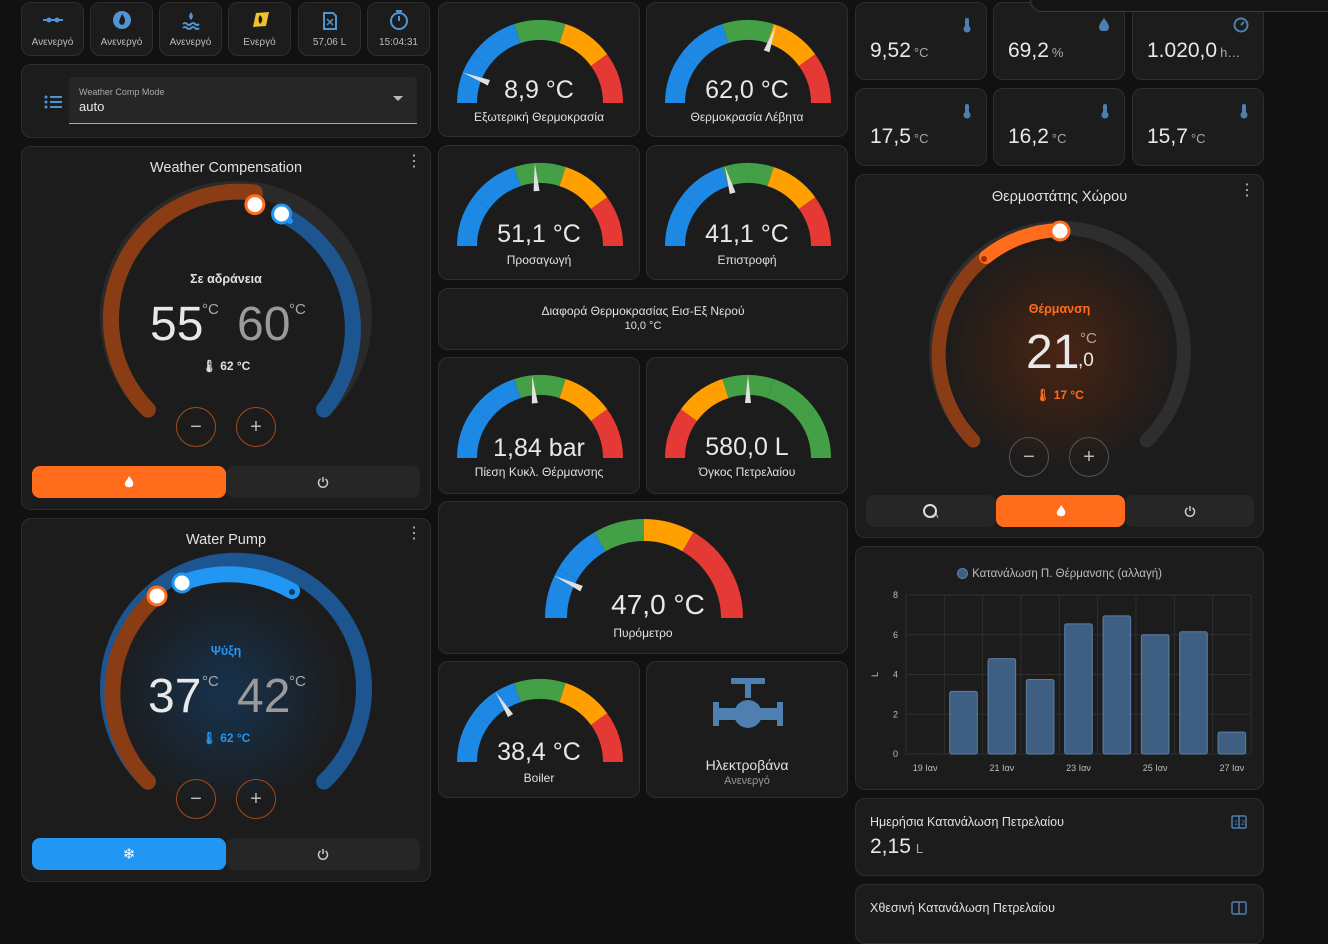 Image resolution: width=1328 pixels, height=944 pixels. What do you see at coordinates (539, 729) in the screenshot?
I see `gauge-boiler: 38,4 °C Boiler` at bounding box center [539, 729].